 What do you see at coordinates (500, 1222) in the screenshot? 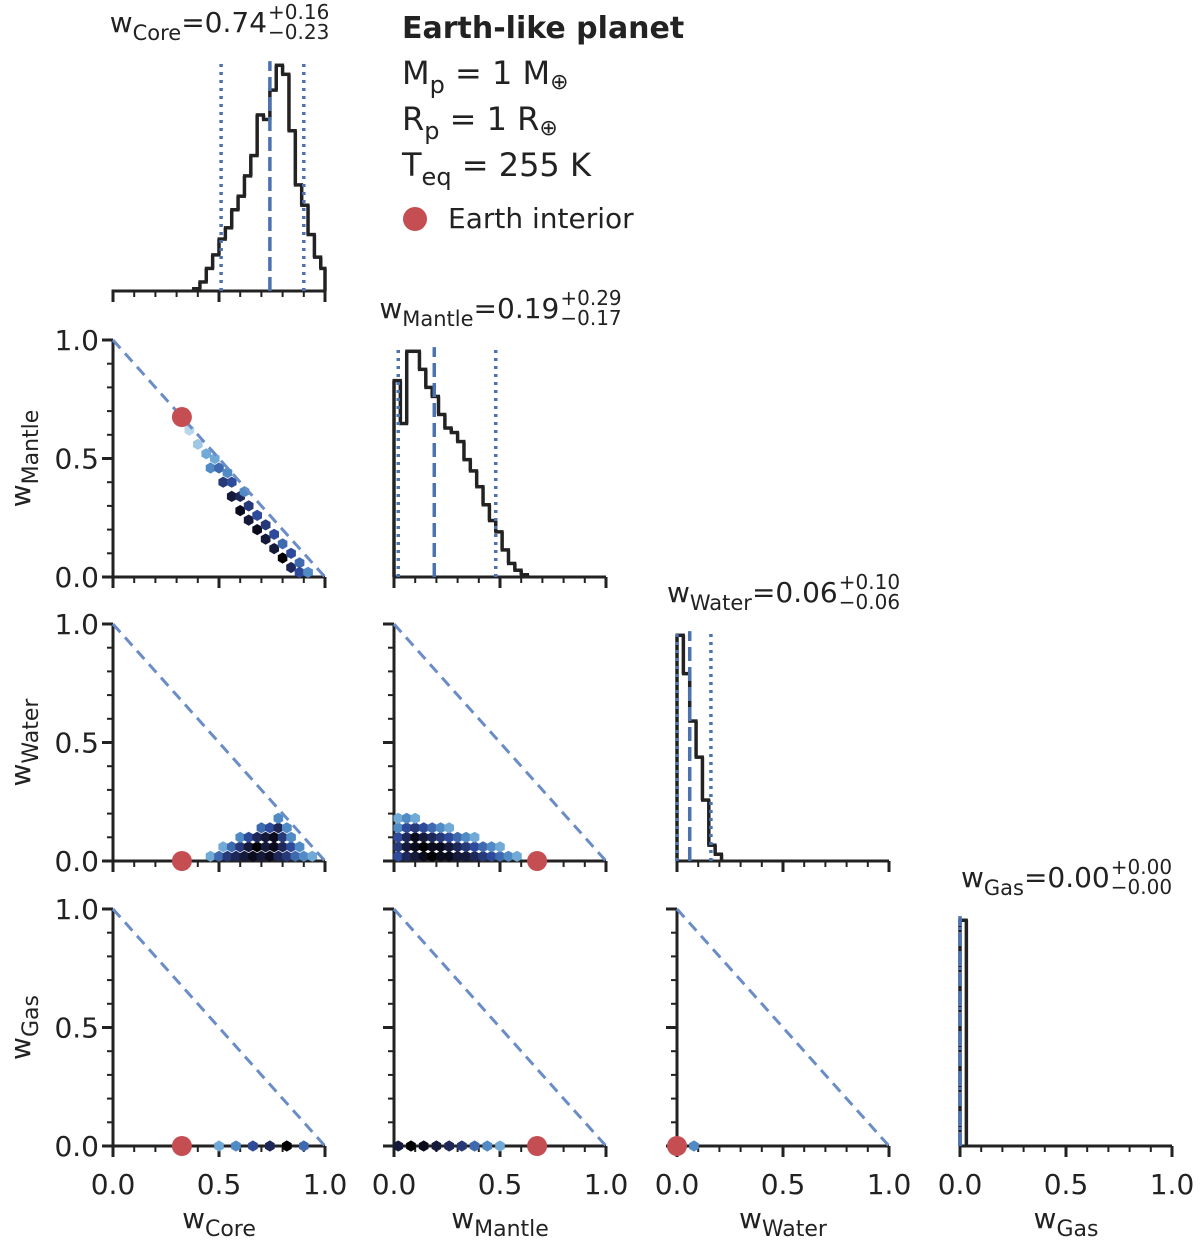
I see `x-axis-label: wMantle` at bounding box center [500, 1222].